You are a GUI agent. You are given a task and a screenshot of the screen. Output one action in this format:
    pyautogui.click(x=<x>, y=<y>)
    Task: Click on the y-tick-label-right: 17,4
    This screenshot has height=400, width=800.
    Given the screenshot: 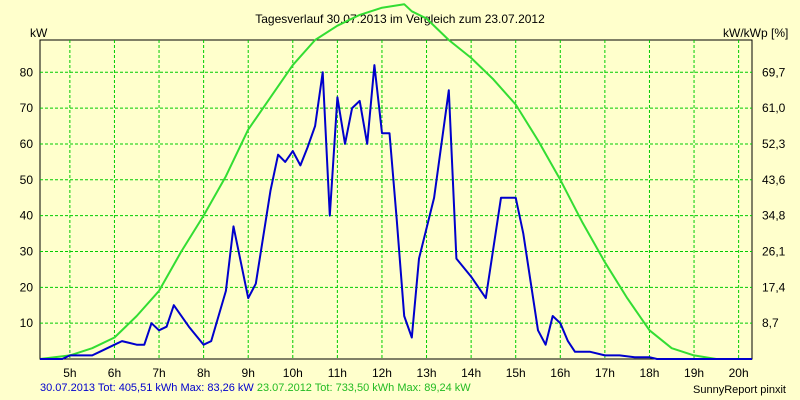 What is the action you would take?
    pyautogui.click(x=774, y=287)
    